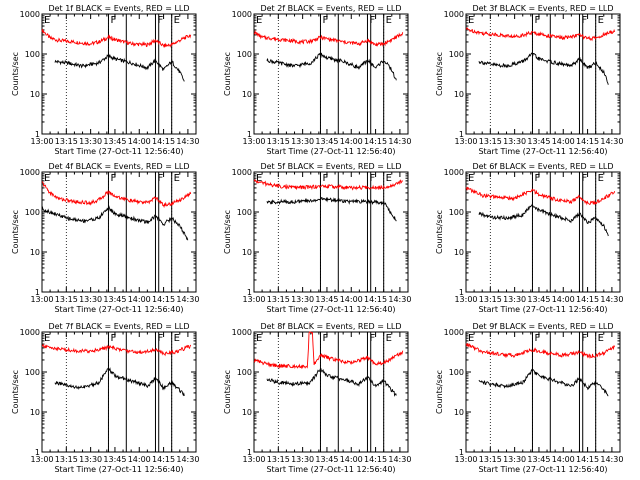 This screenshot has width=640, height=480. I want to click on panel-title: Det 1f BLACK = Events, RED = LLD, so click(118, 8).